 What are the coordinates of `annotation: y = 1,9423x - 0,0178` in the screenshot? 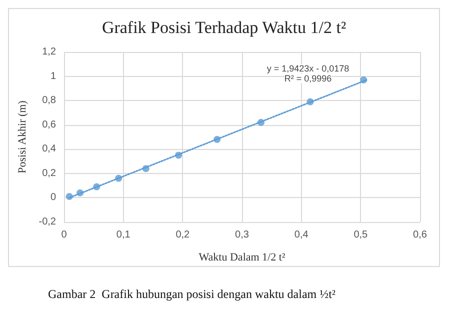 It's located at (308, 69).